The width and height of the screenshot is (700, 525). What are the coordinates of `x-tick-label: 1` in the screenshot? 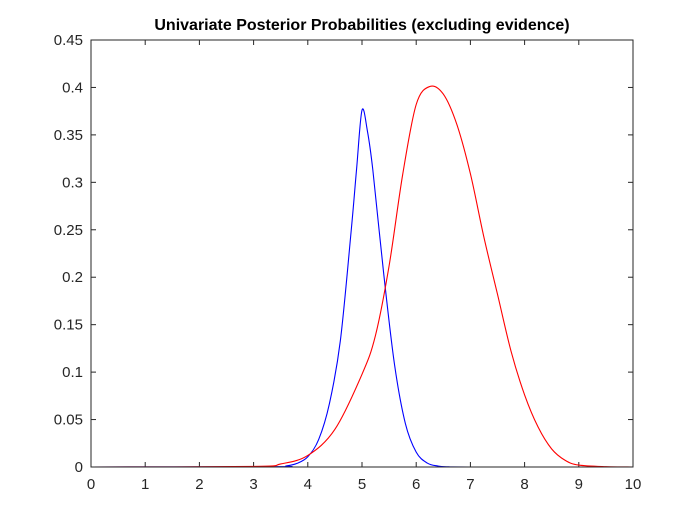 It's located at (145, 484).